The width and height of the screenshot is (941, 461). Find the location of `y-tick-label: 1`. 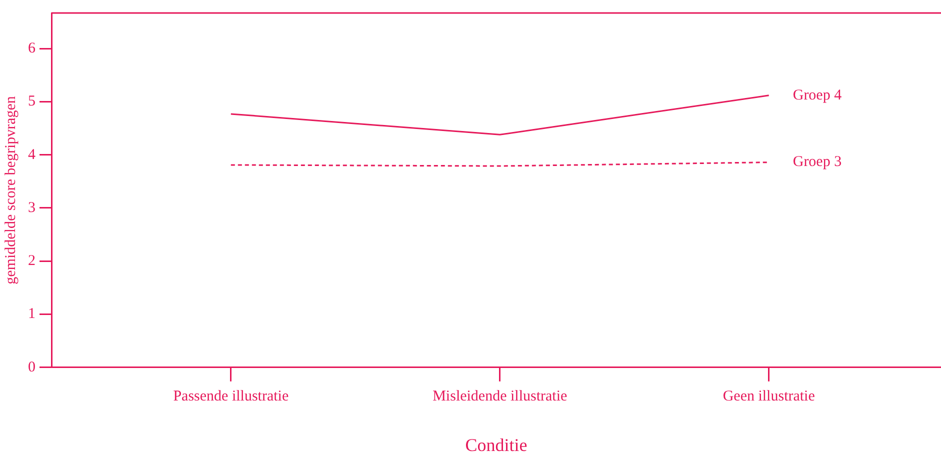

y-tick-label: 1 is located at coordinates (32, 314).